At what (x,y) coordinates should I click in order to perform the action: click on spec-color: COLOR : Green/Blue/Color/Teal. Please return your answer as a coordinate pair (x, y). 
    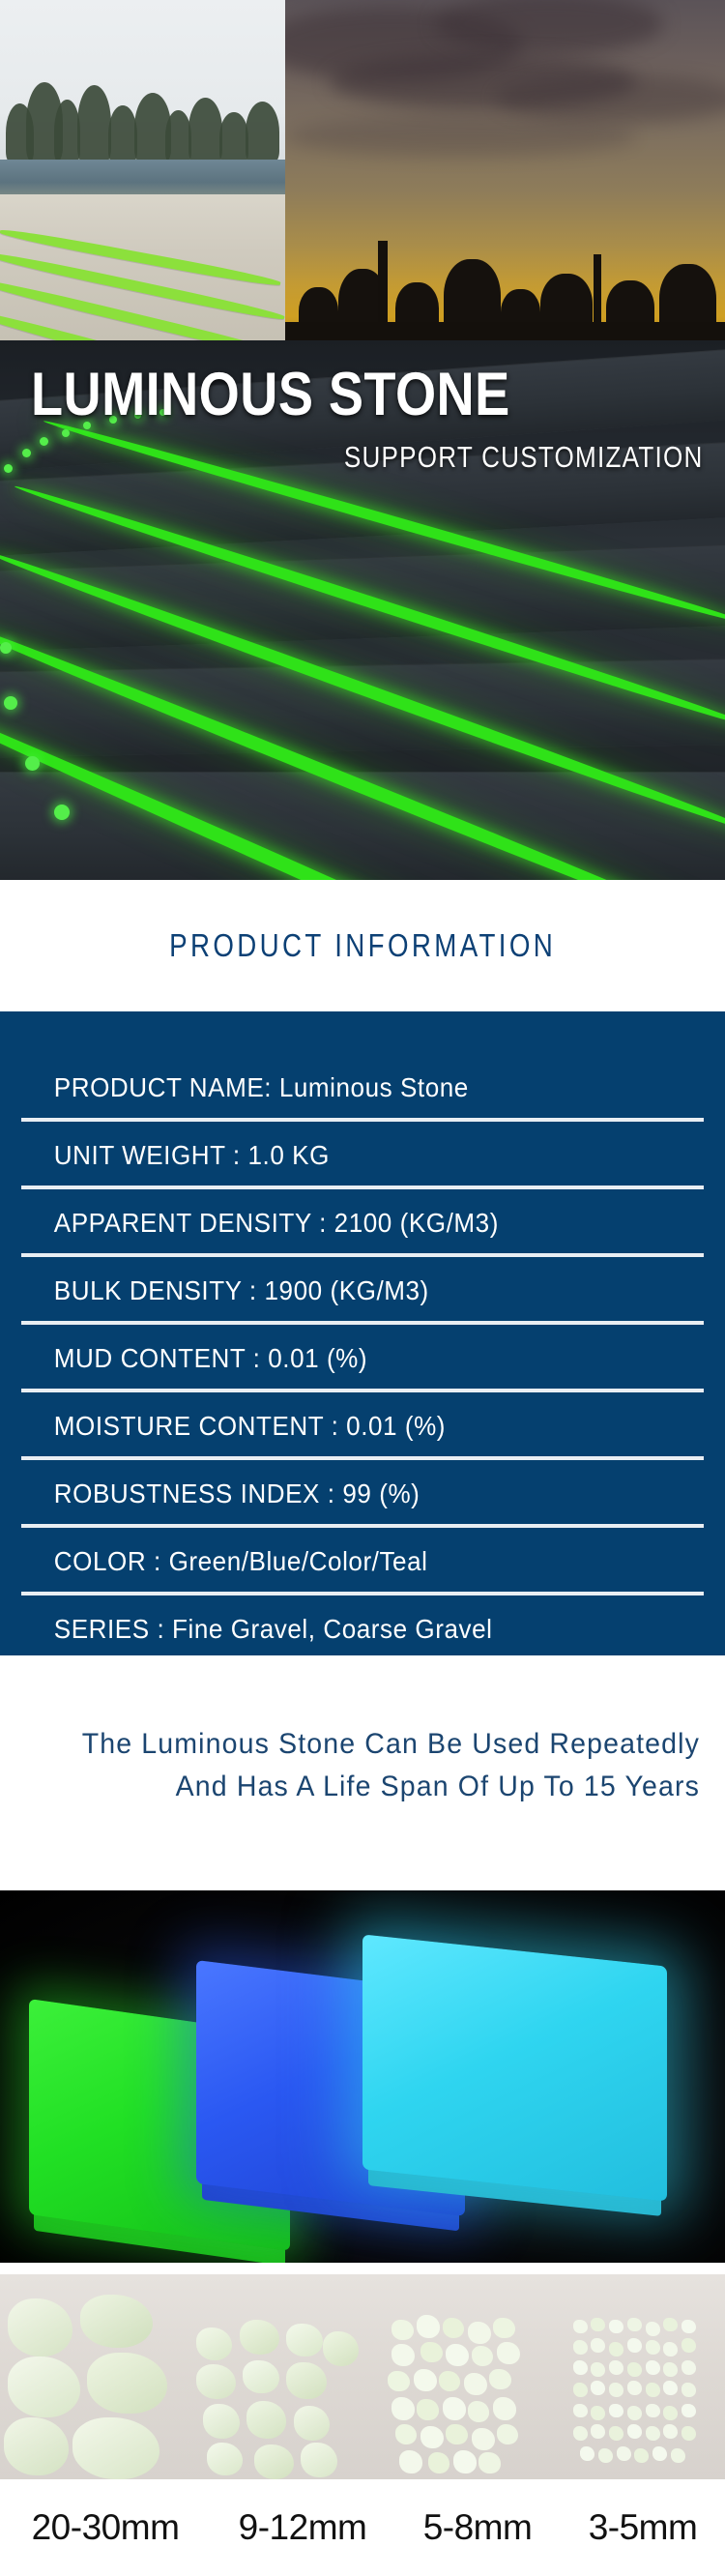
    Looking at the image, I should click on (240, 1561).